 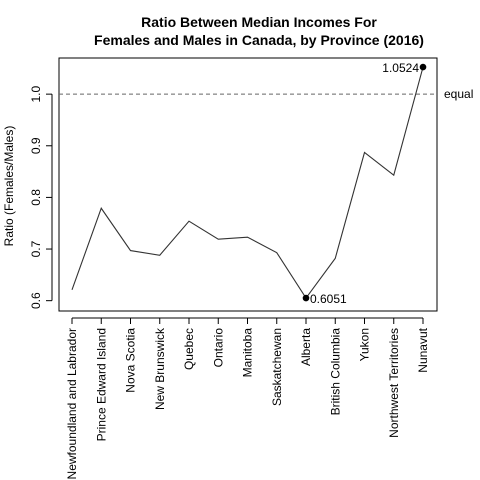 What do you see at coordinates (423, 67) in the screenshot?
I see `highlight-point-nunavut` at bounding box center [423, 67].